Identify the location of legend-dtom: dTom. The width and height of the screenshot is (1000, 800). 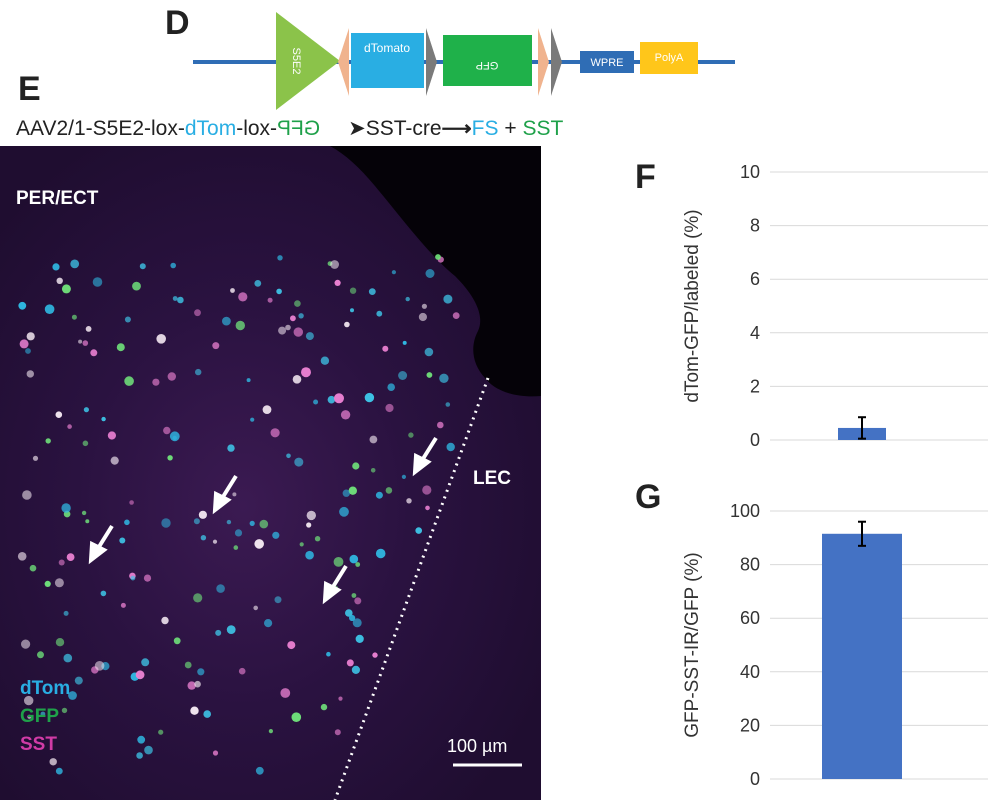
(45, 688).